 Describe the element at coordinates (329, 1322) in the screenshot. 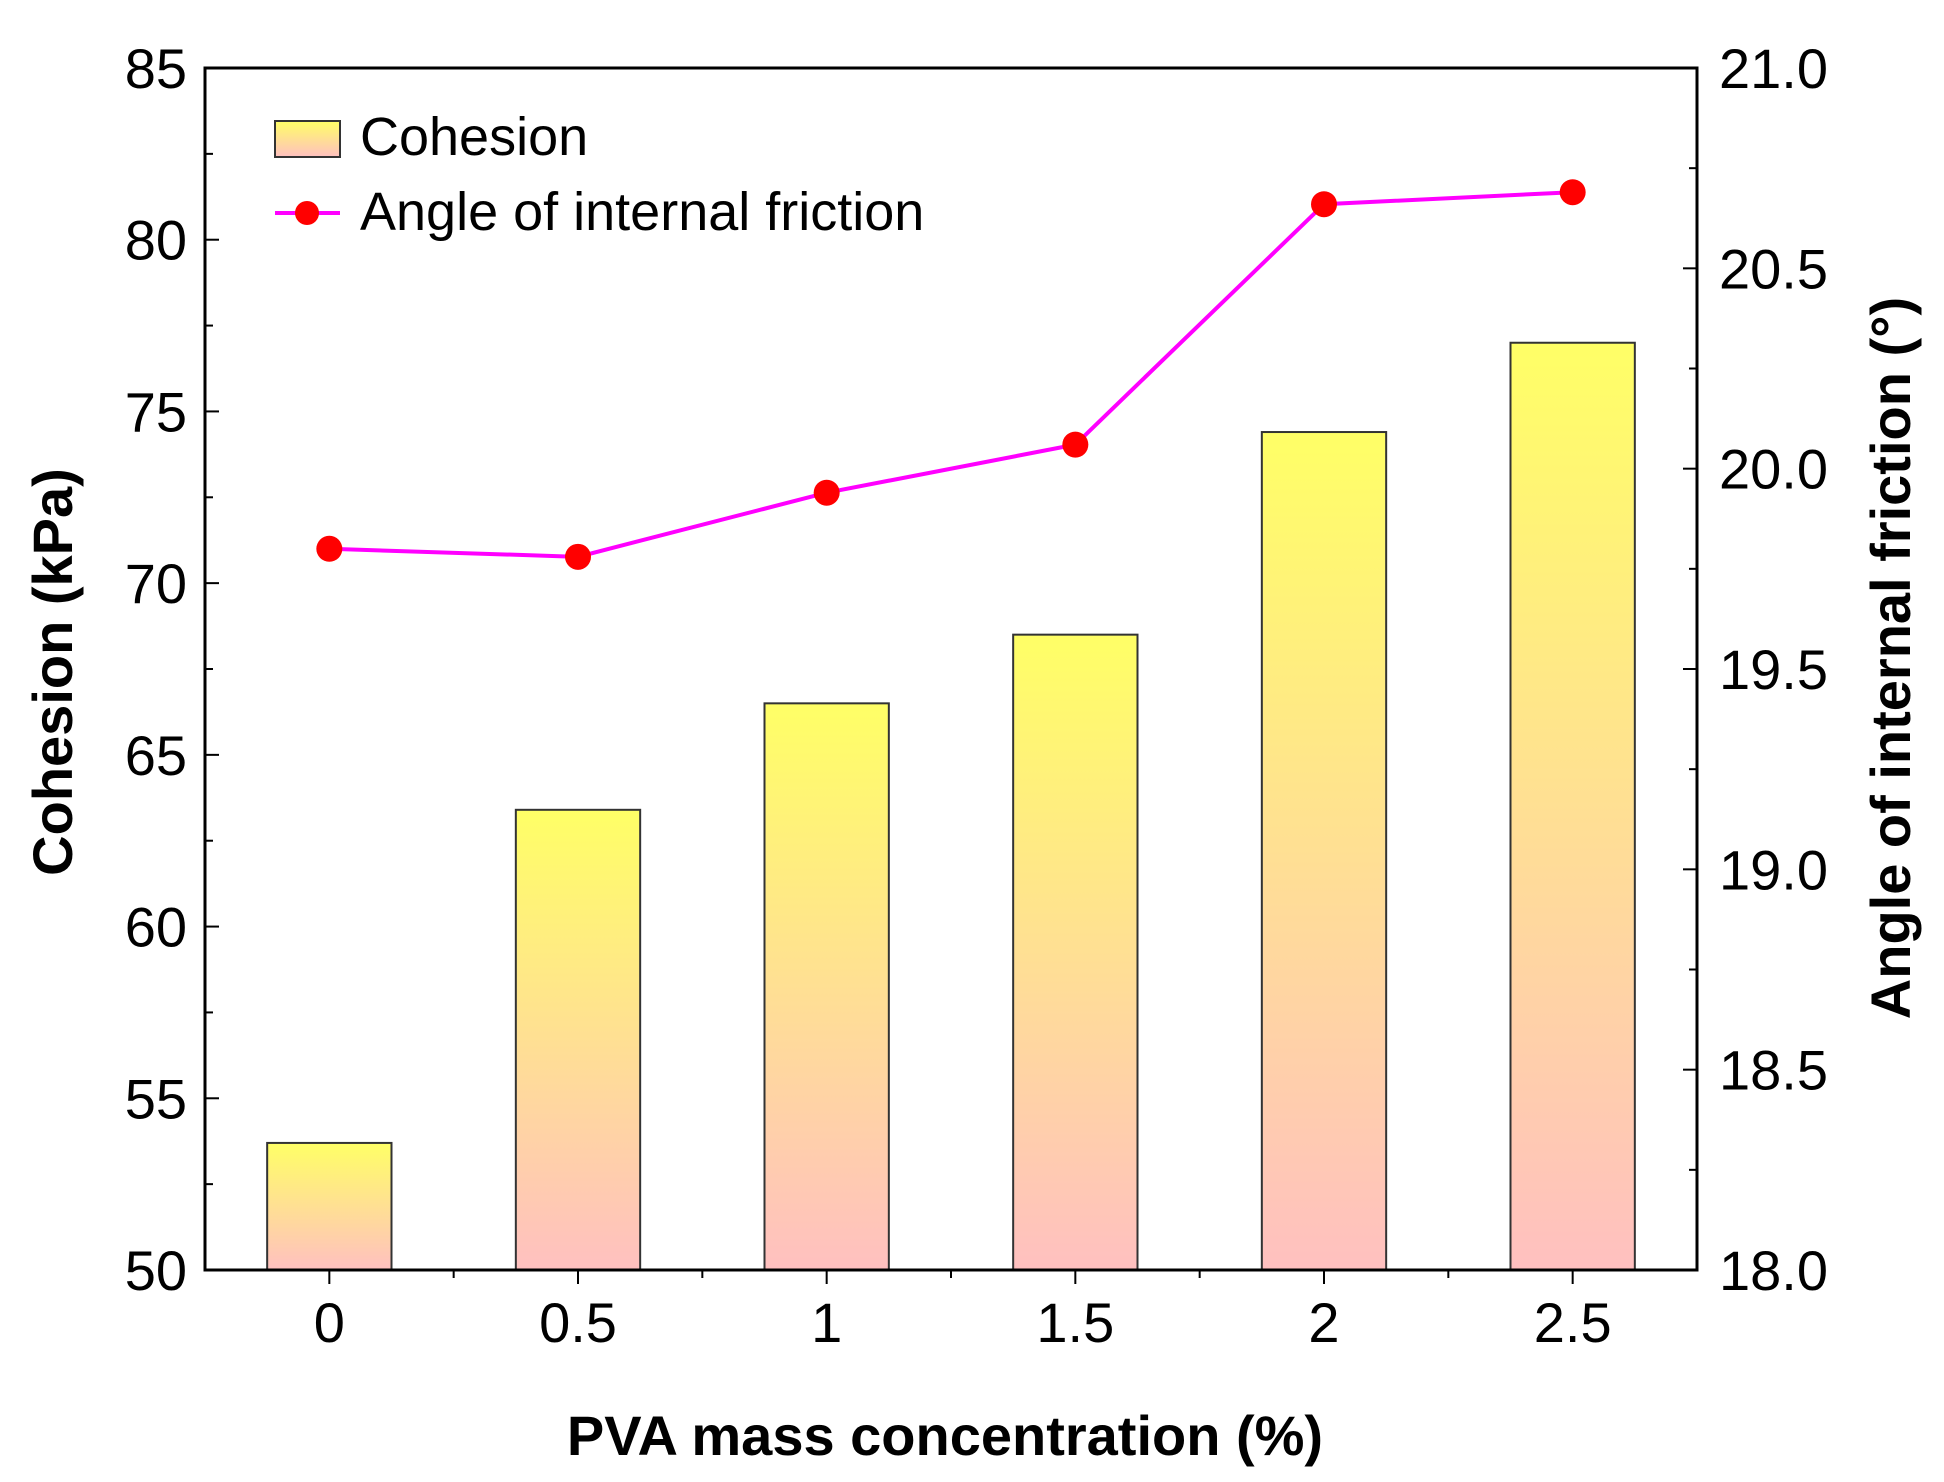

I see `x-tick-label-0: 0` at that location.